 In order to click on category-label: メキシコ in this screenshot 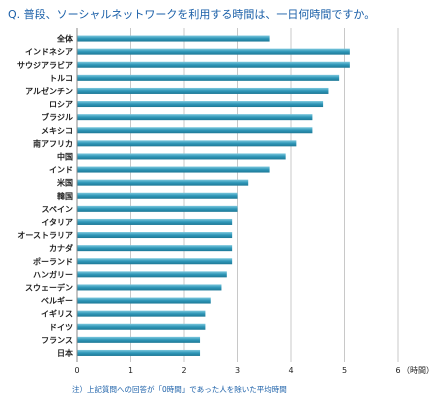, I will do `click(57, 130)`.